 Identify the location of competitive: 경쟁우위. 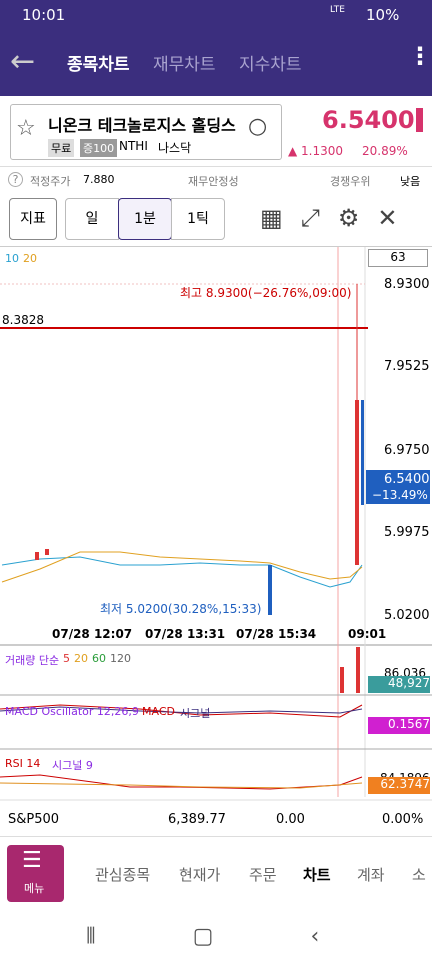
(350, 181).